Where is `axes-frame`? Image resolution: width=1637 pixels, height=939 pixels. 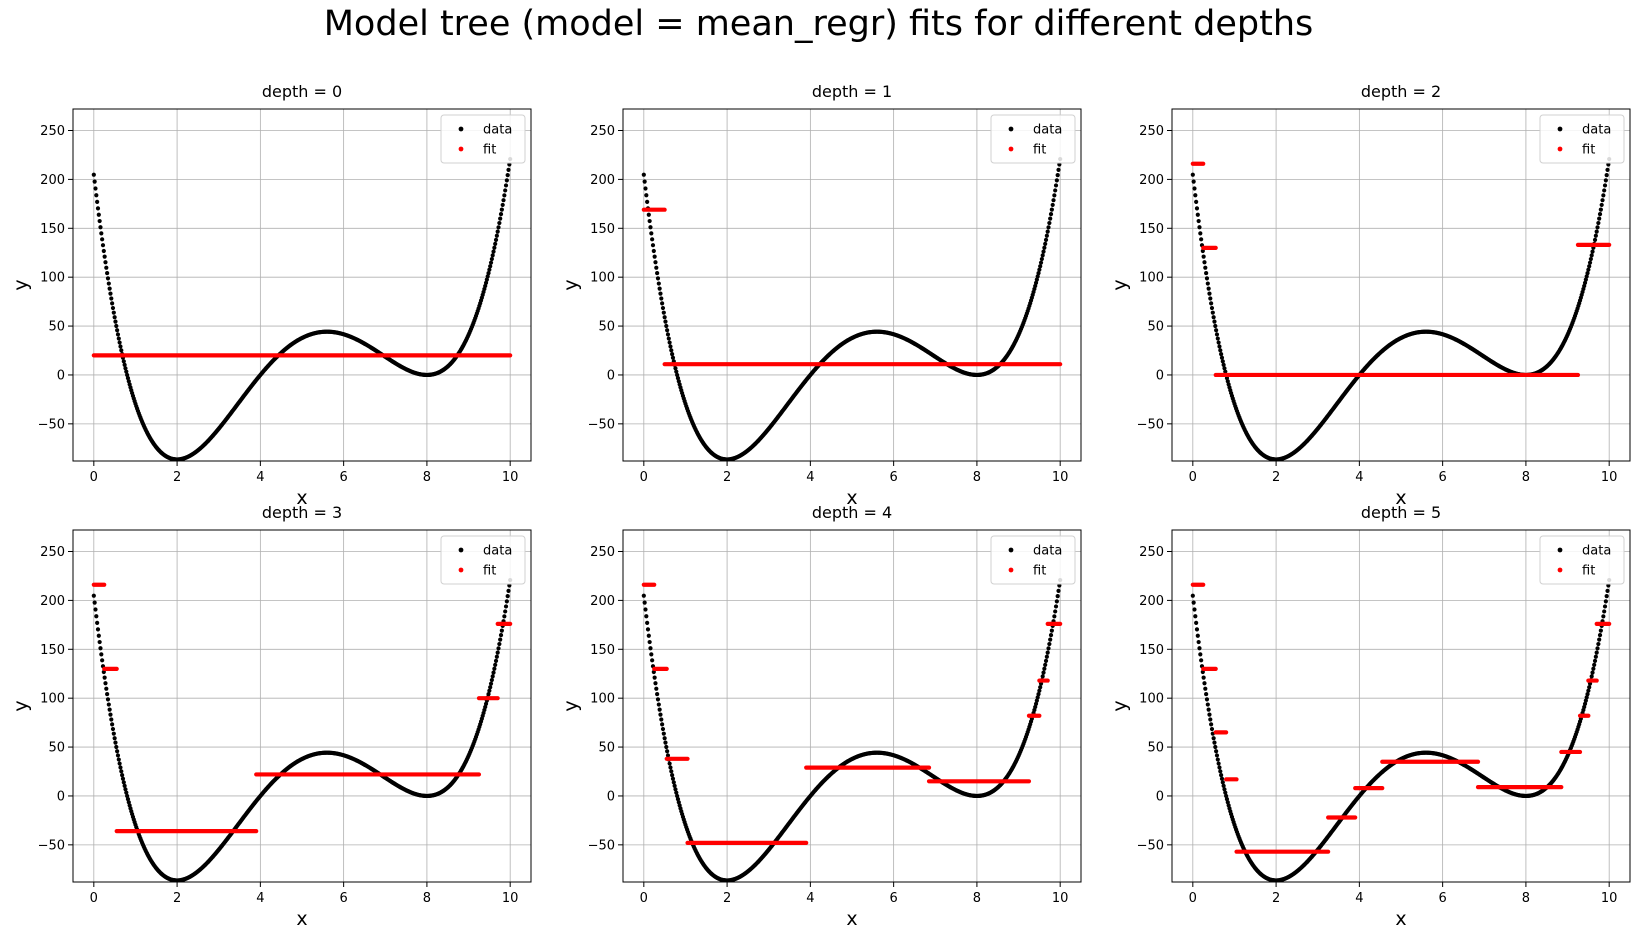
axes-frame is located at coordinates (302, 285).